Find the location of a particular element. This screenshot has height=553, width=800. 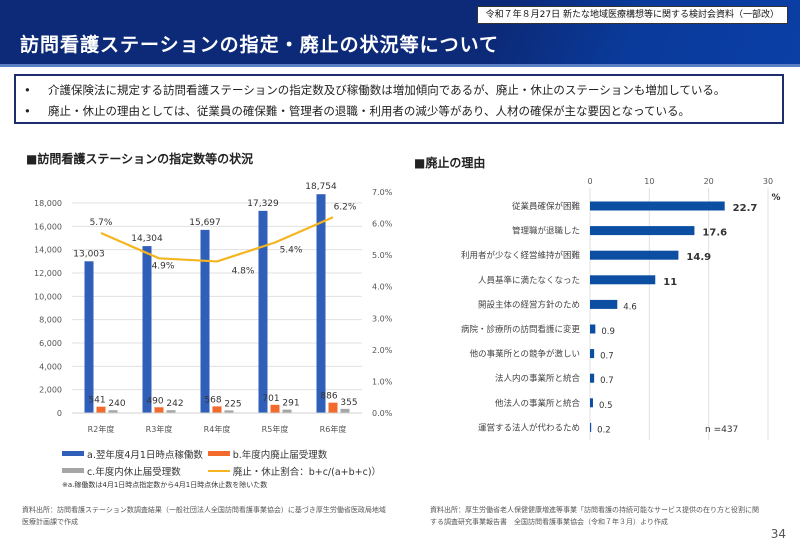

data-label-b: 541 is located at coordinates (96, 401).